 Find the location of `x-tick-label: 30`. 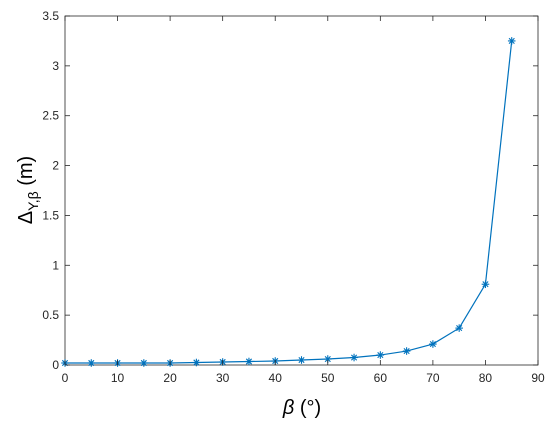

x-tick-label: 30 is located at coordinates (223, 378).